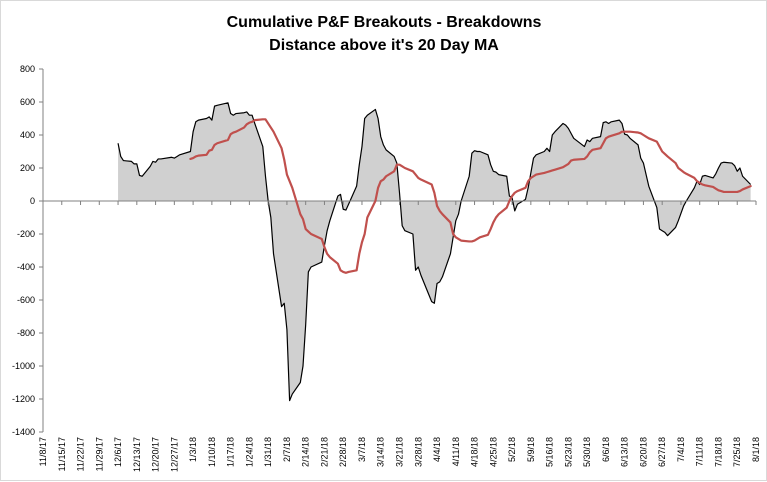  I want to click on x-tick-label: 4/11/18, so click(456, 451).